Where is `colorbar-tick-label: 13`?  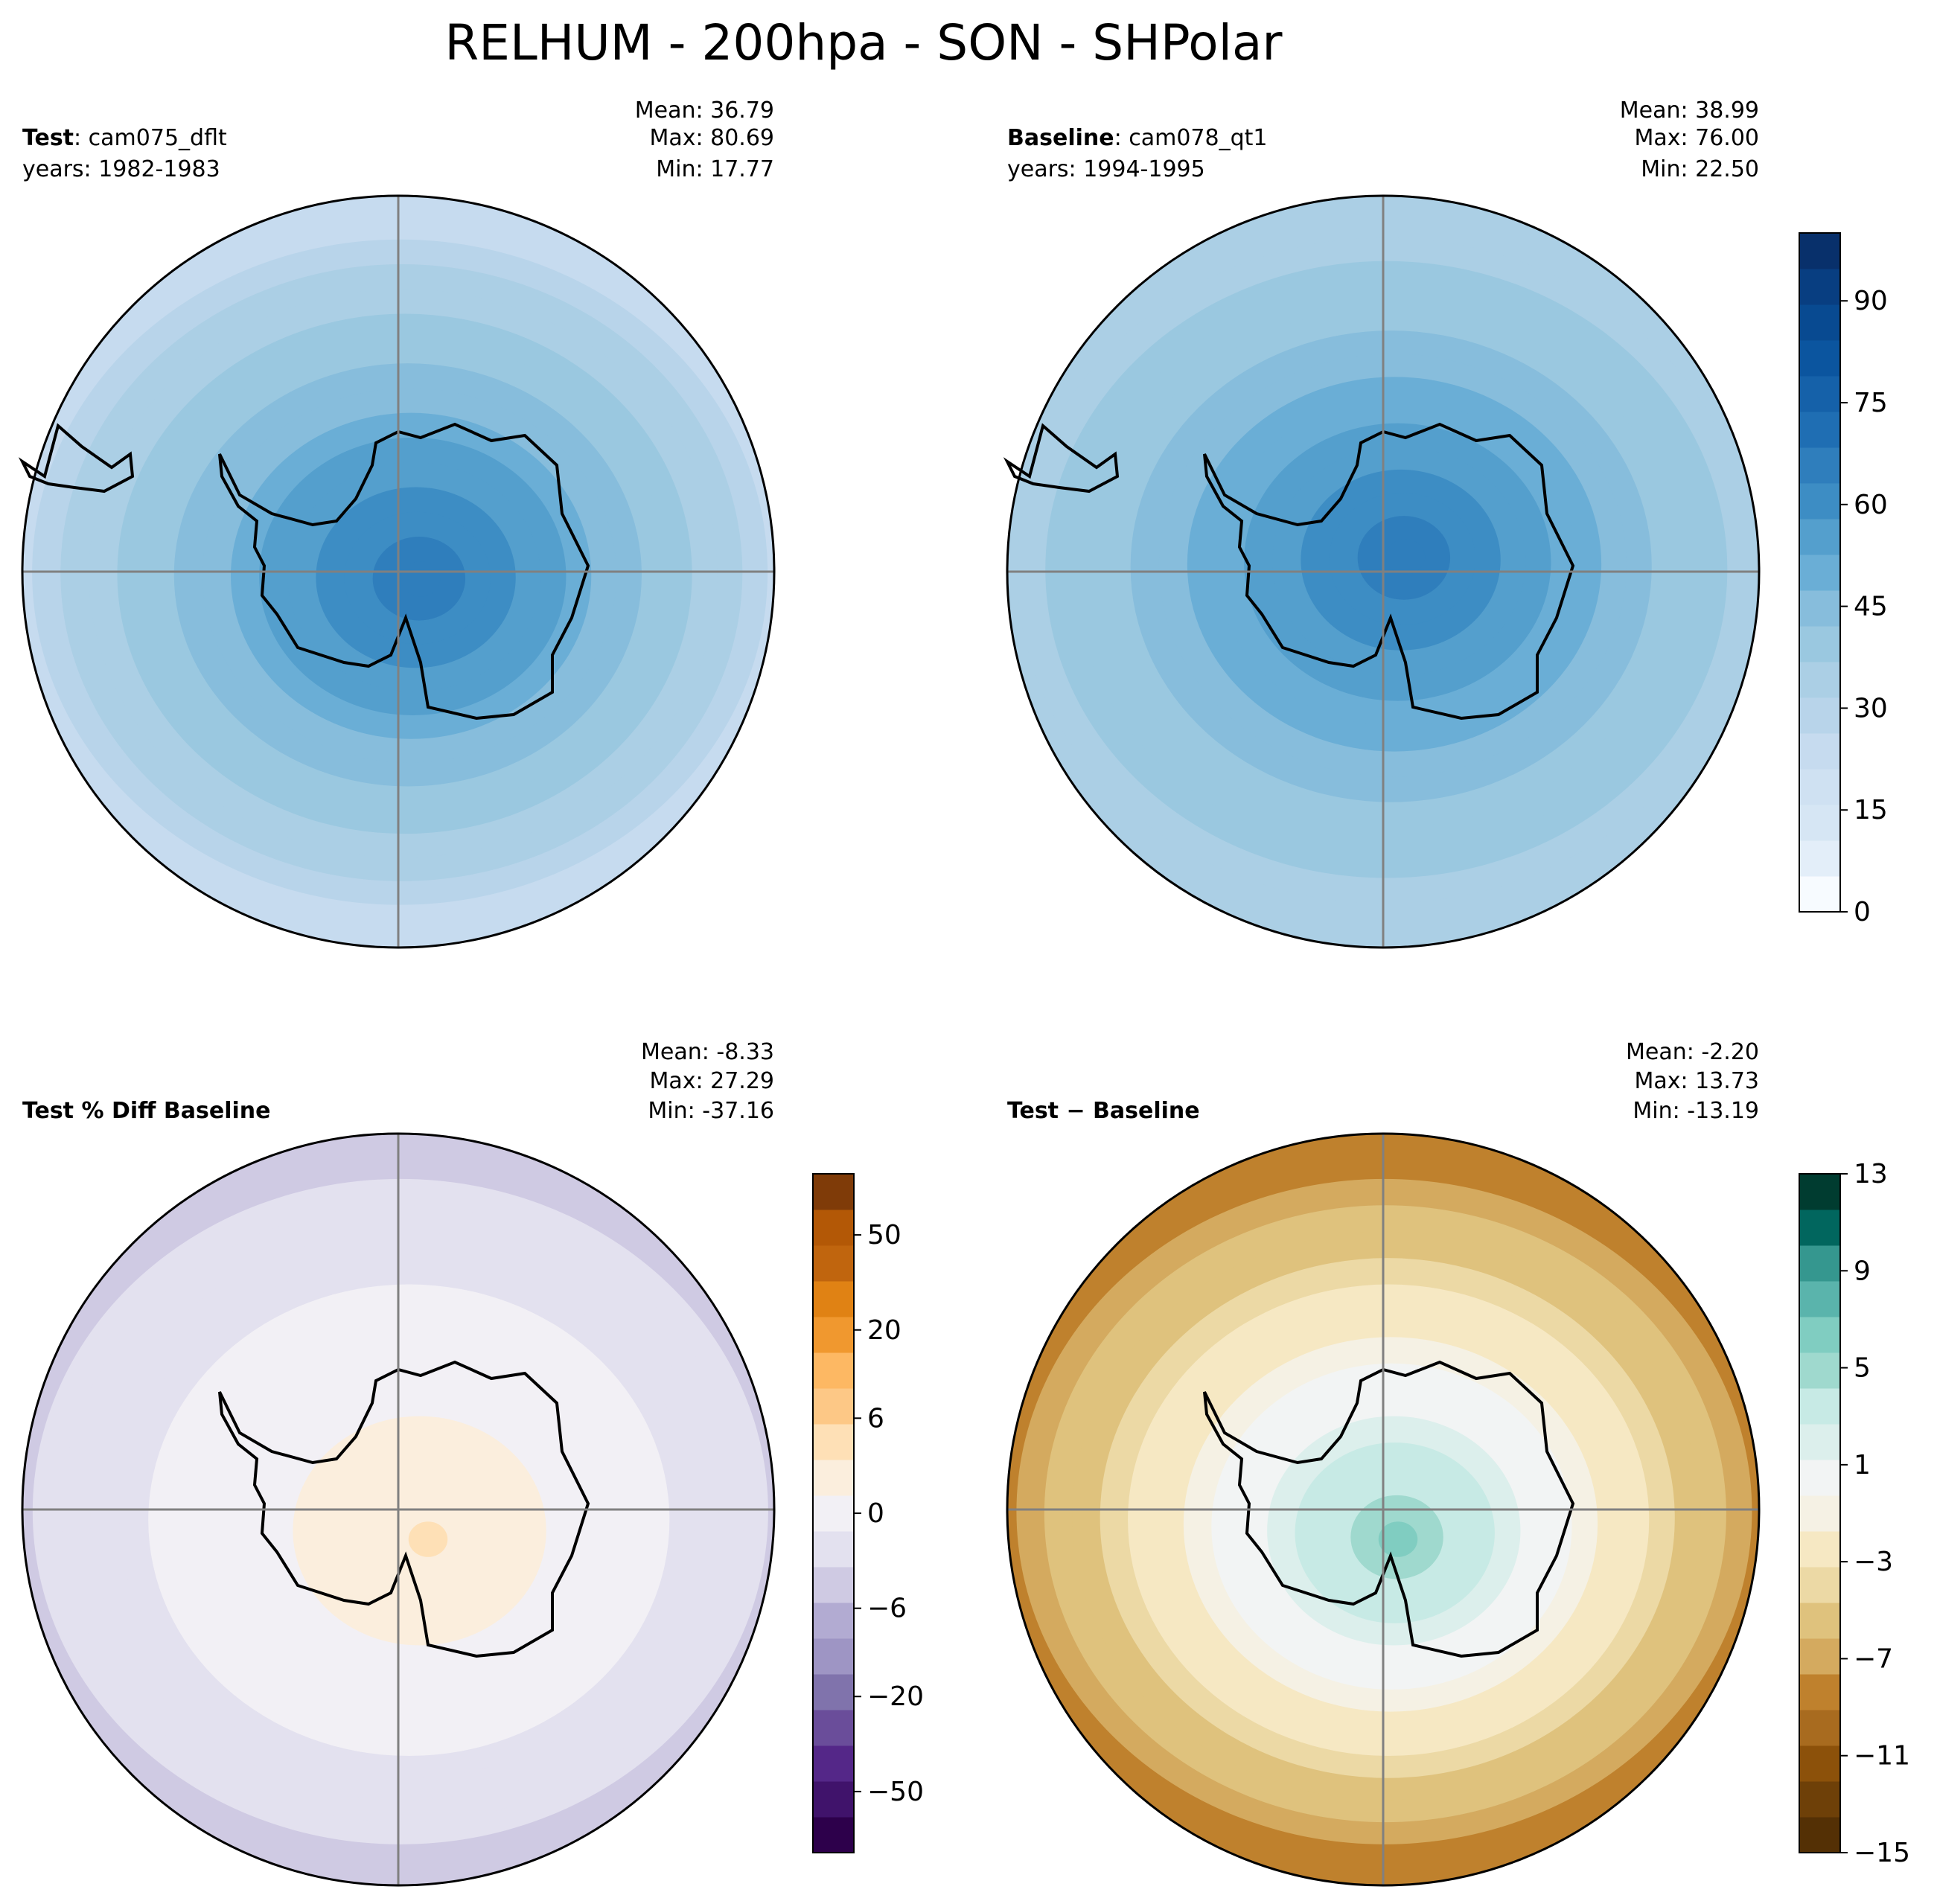 colorbar-tick-label: 13 is located at coordinates (1871, 1174).